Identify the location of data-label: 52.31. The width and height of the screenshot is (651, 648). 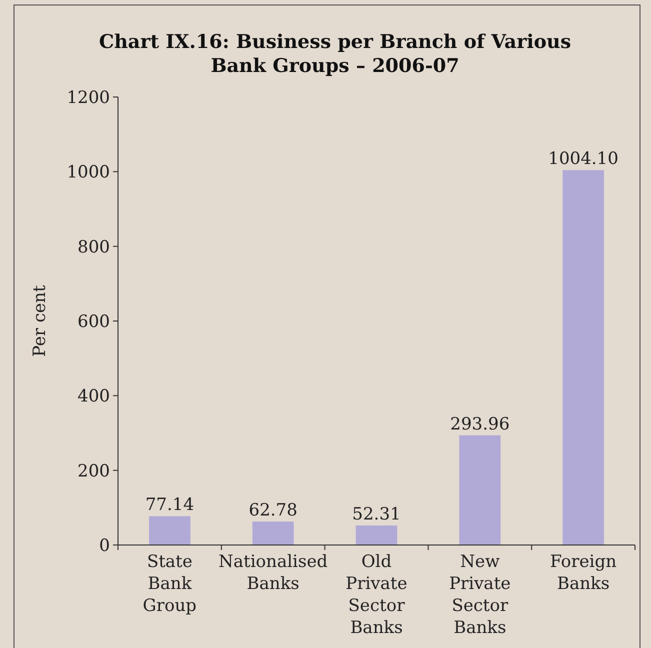
(376, 514).